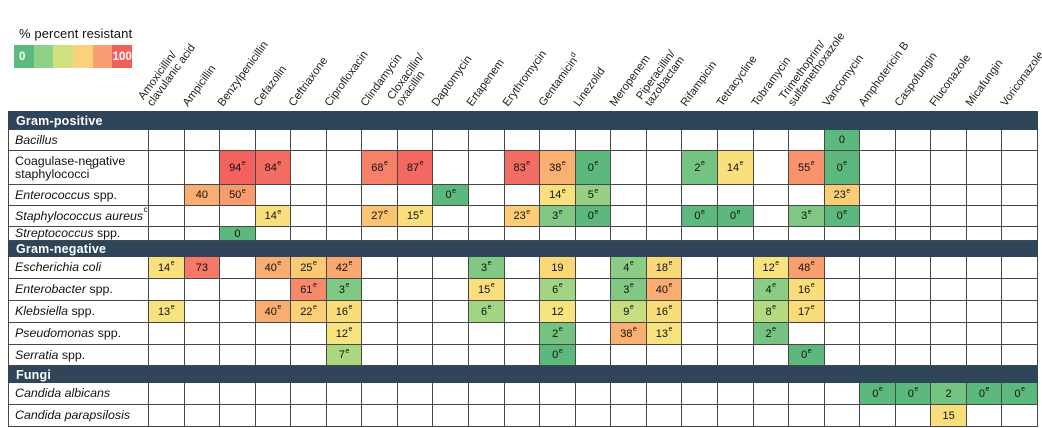  I want to click on organism-row-enterococcus-spp: Enterococcus spp. 40 50 e 0 e 14 e 5 e 23 e, so click(523, 195).